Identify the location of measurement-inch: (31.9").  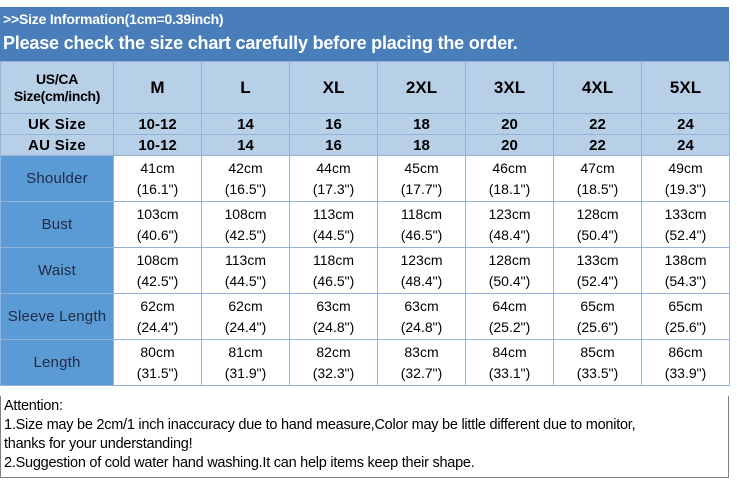
(245, 372).